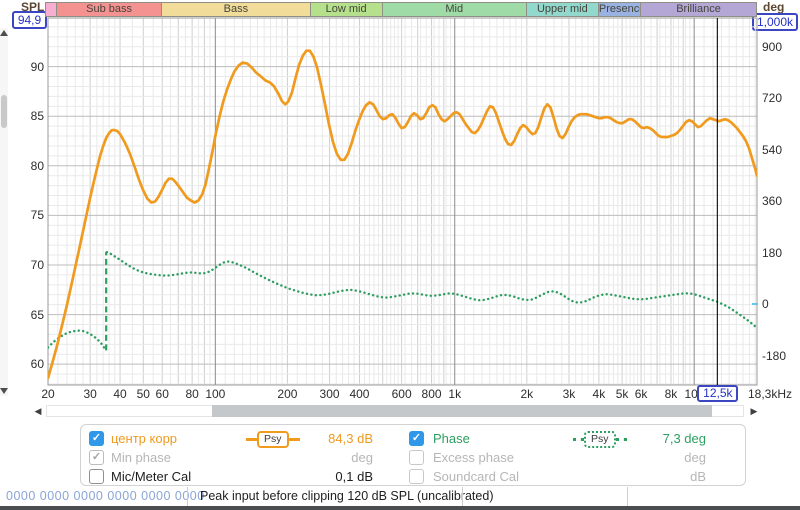  Describe the element at coordinates (162, 394) in the screenshot. I see `freq-tick-60: 60` at that location.